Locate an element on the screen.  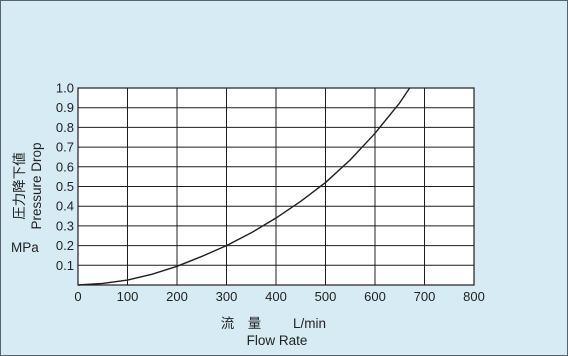
x-tick-label: 500 is located at coordinates (326, 296).